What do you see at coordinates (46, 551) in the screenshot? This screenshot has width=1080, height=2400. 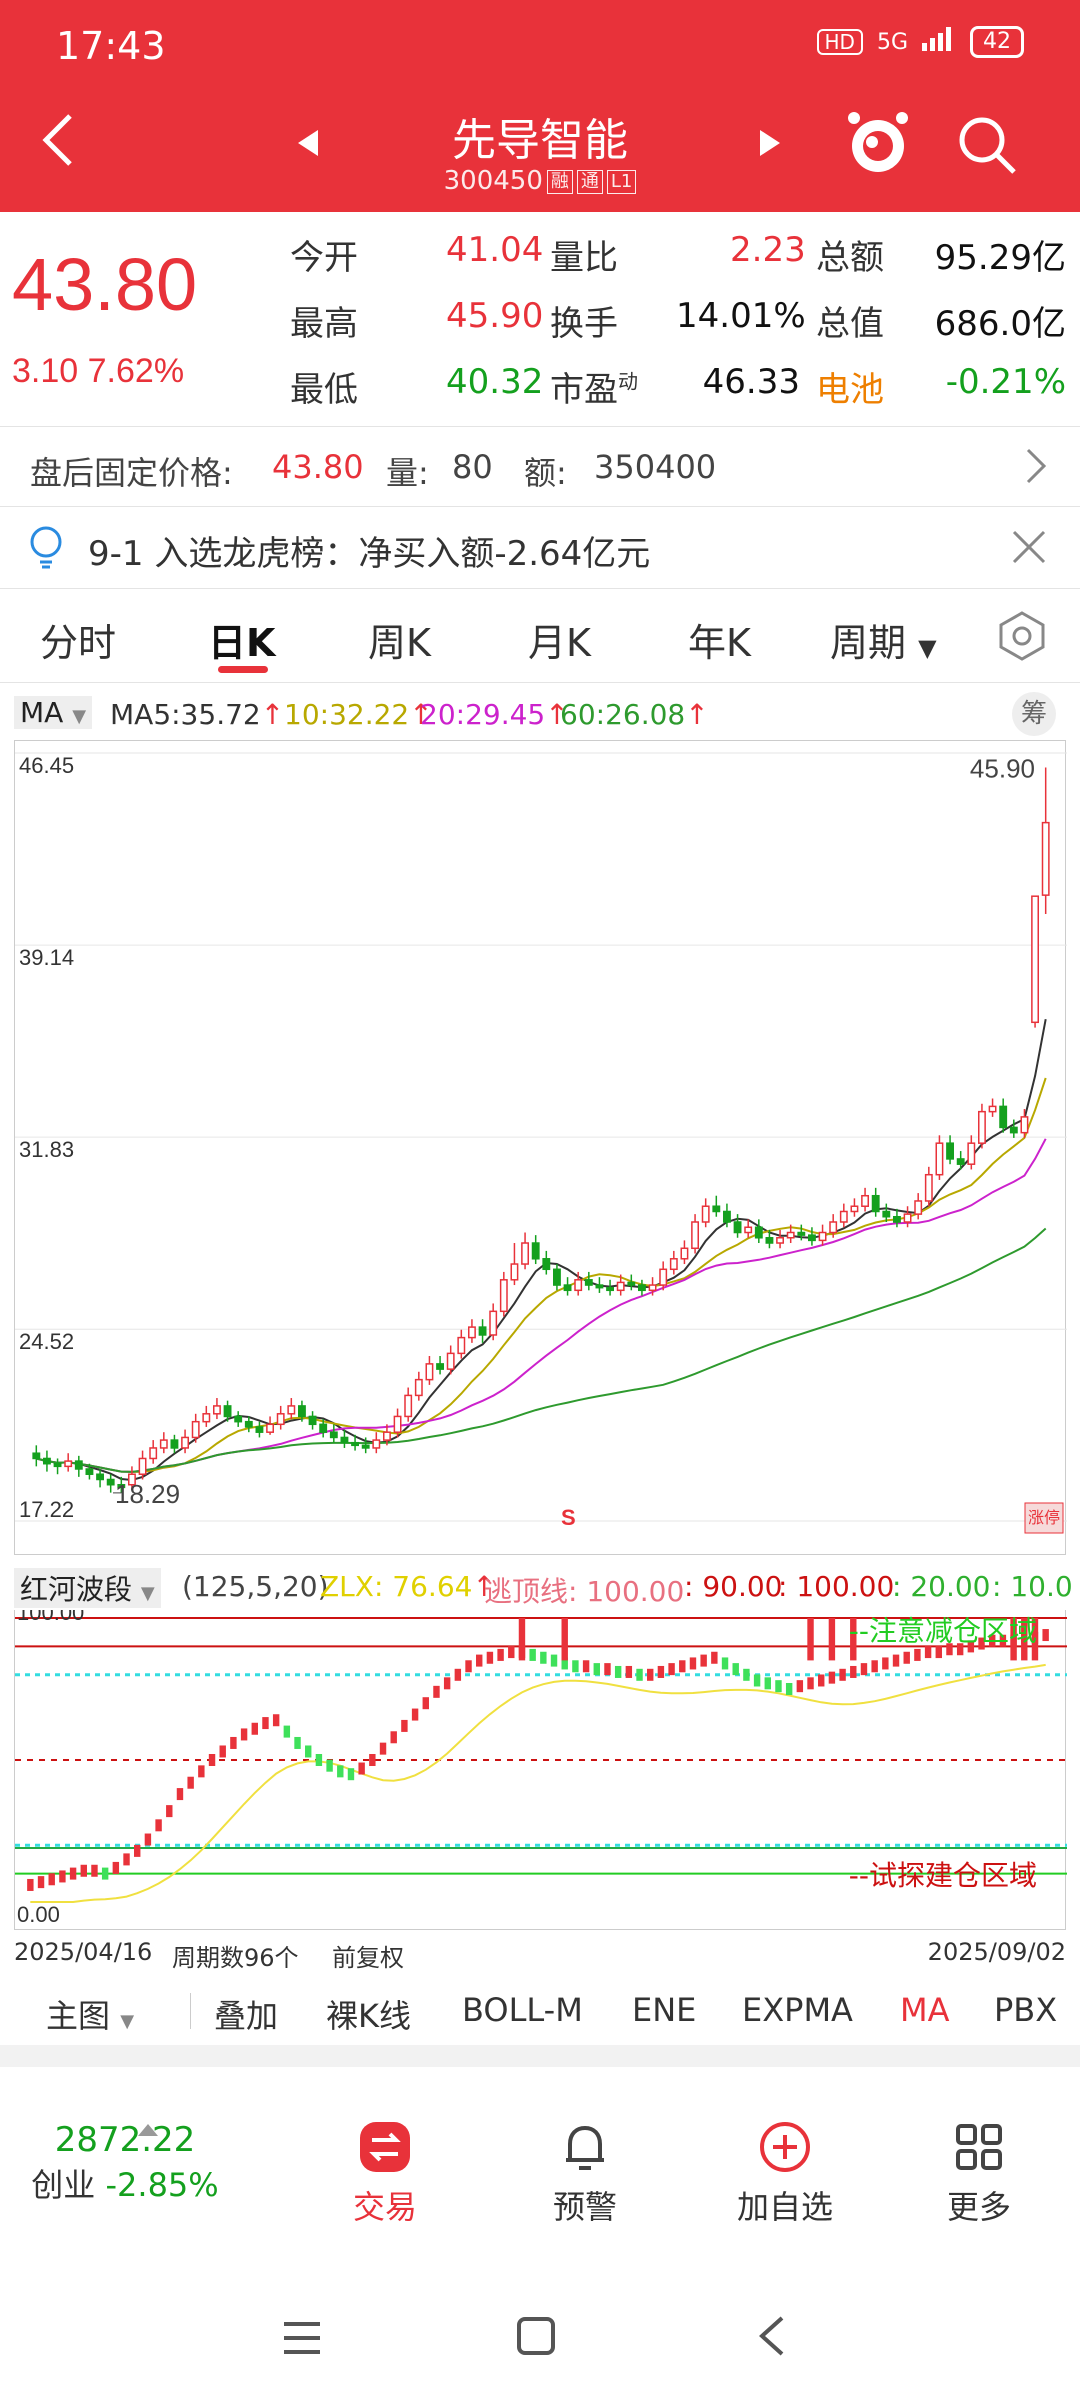 I see `bulb-icon` at bounding box center [46, 551].